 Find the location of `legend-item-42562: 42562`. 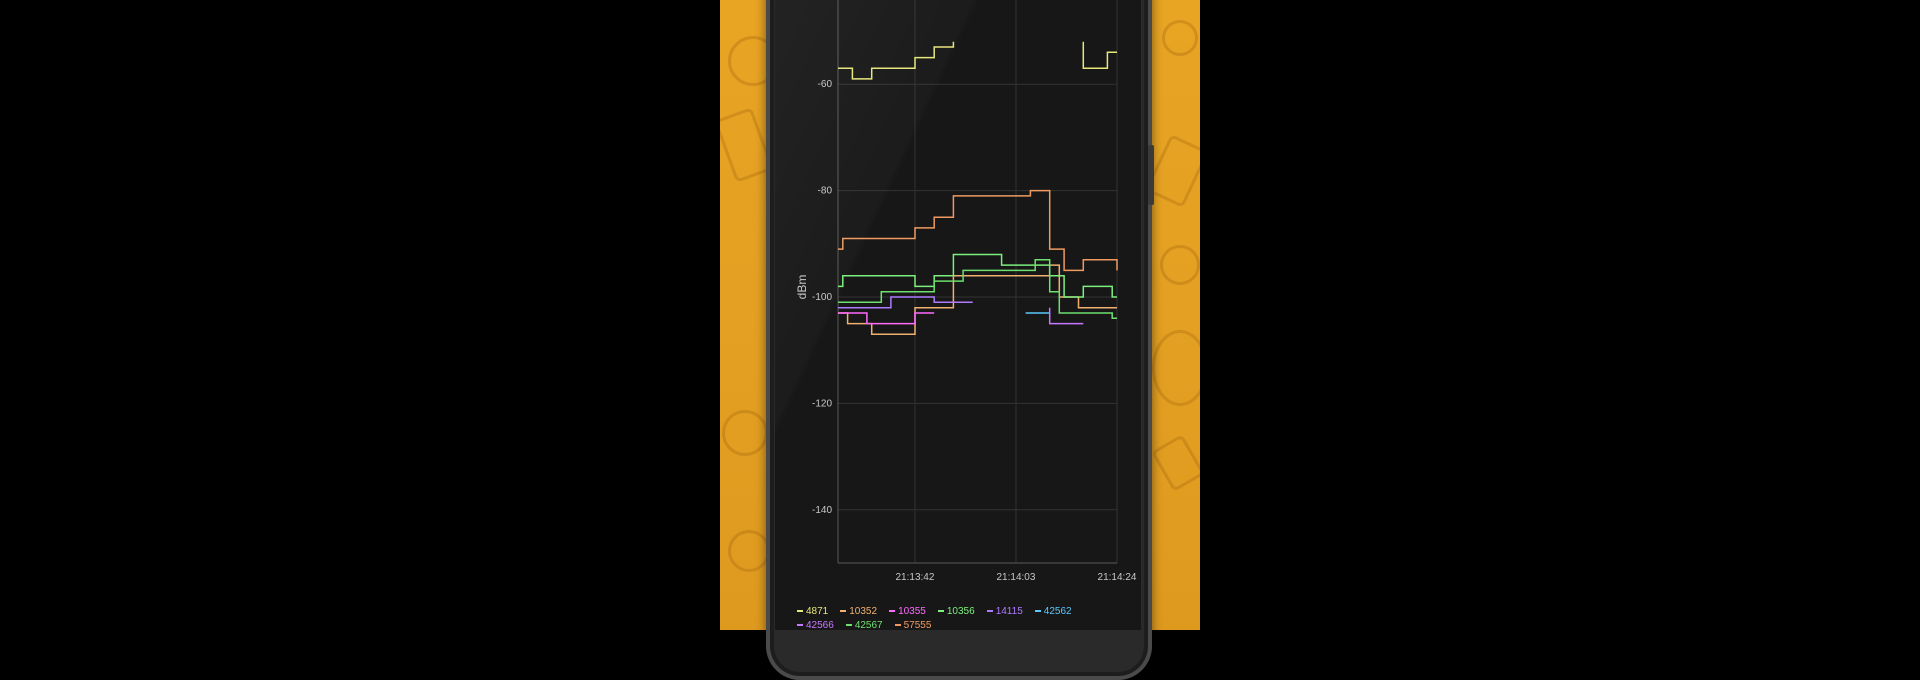

legend-item-42562: 42562 is located at coordinates (1053, 612).